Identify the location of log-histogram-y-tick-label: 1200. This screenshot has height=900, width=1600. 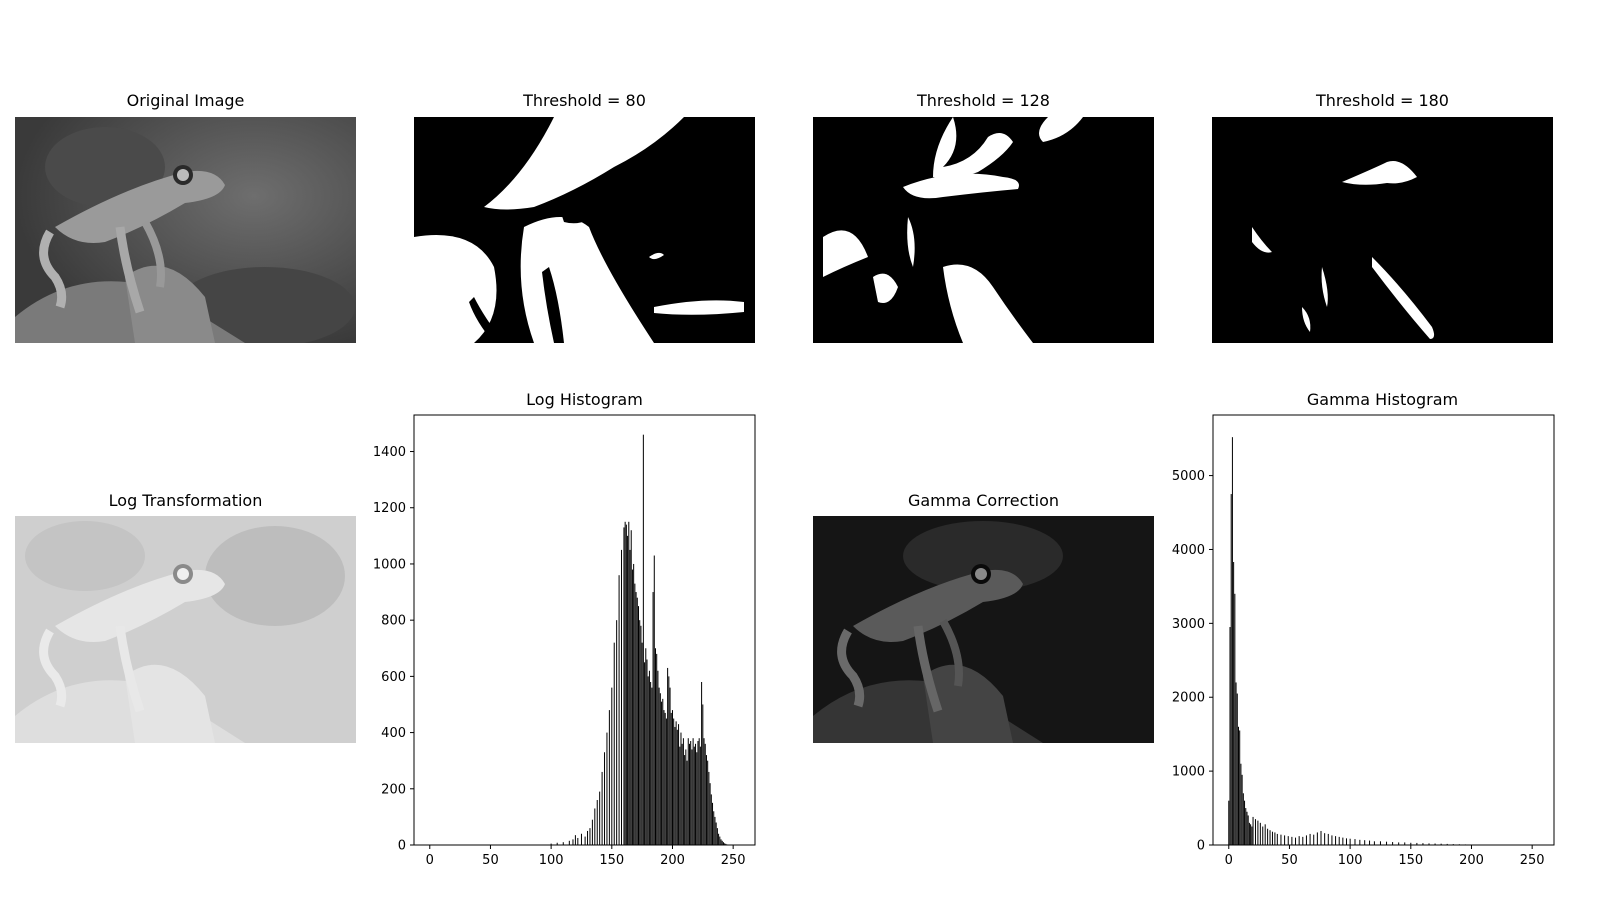
(389, 508).